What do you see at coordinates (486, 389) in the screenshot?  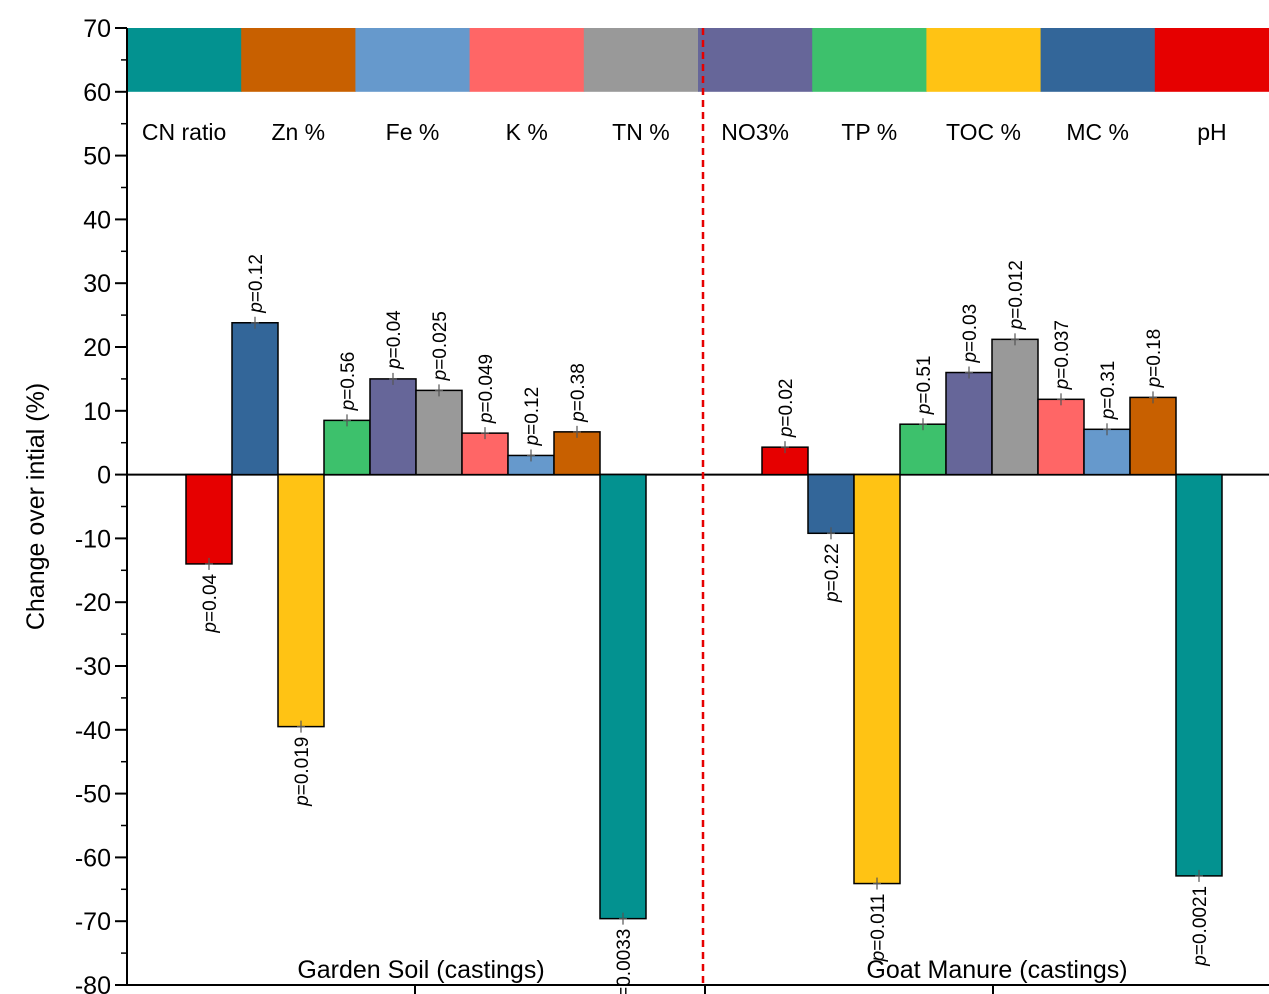 I see `p-value-label: p=0.049` at bounding box center [486, 389].